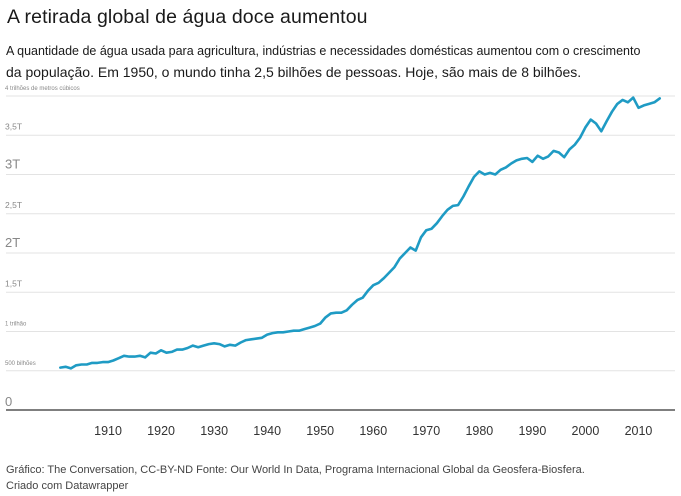  Describe the element at coordinates (187, 17) in the screenshot. I see `chart-title: A retirada global de água doce aumentou` at that location.